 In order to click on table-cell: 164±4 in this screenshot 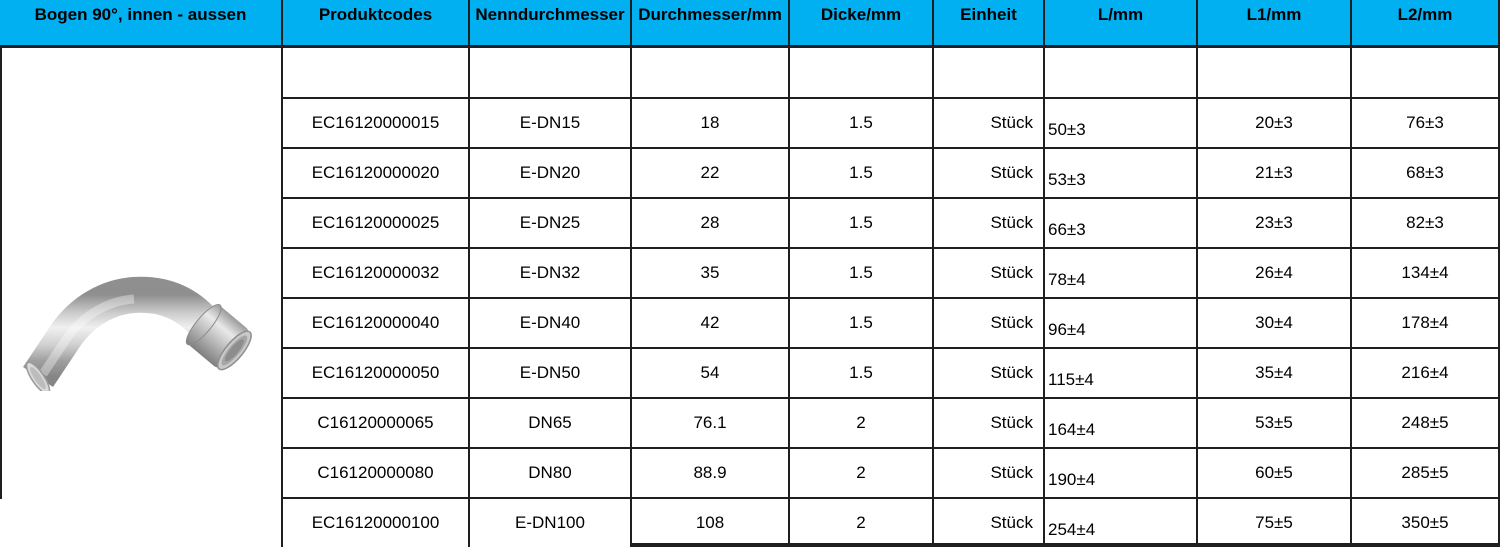, I will do `click(1121, 424)`.